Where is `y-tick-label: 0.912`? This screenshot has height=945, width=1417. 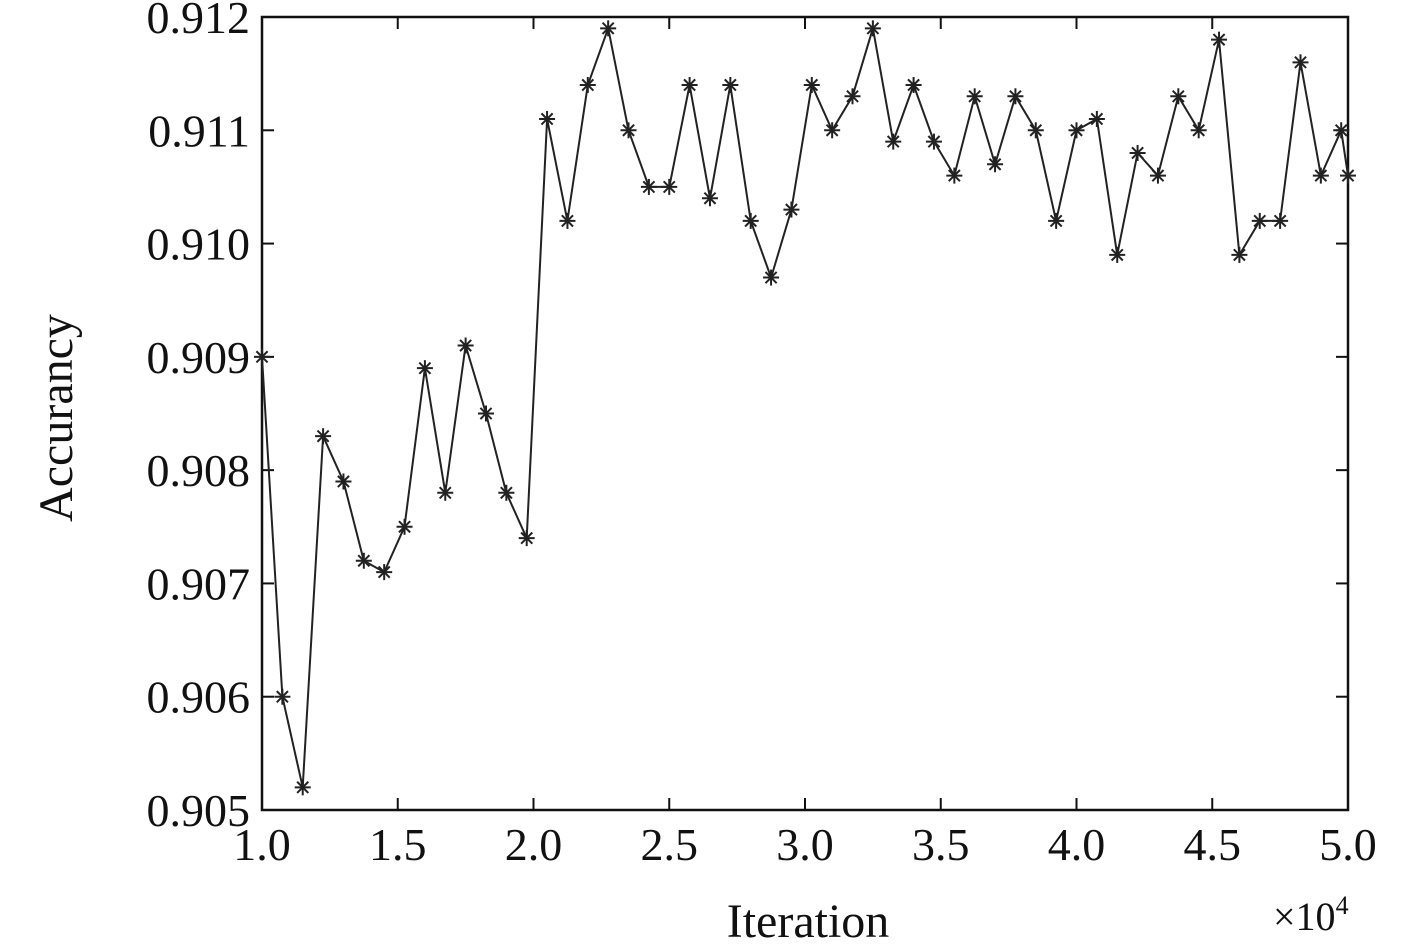
y-tick-label: 0.912 is located at coordinates (199, 21).